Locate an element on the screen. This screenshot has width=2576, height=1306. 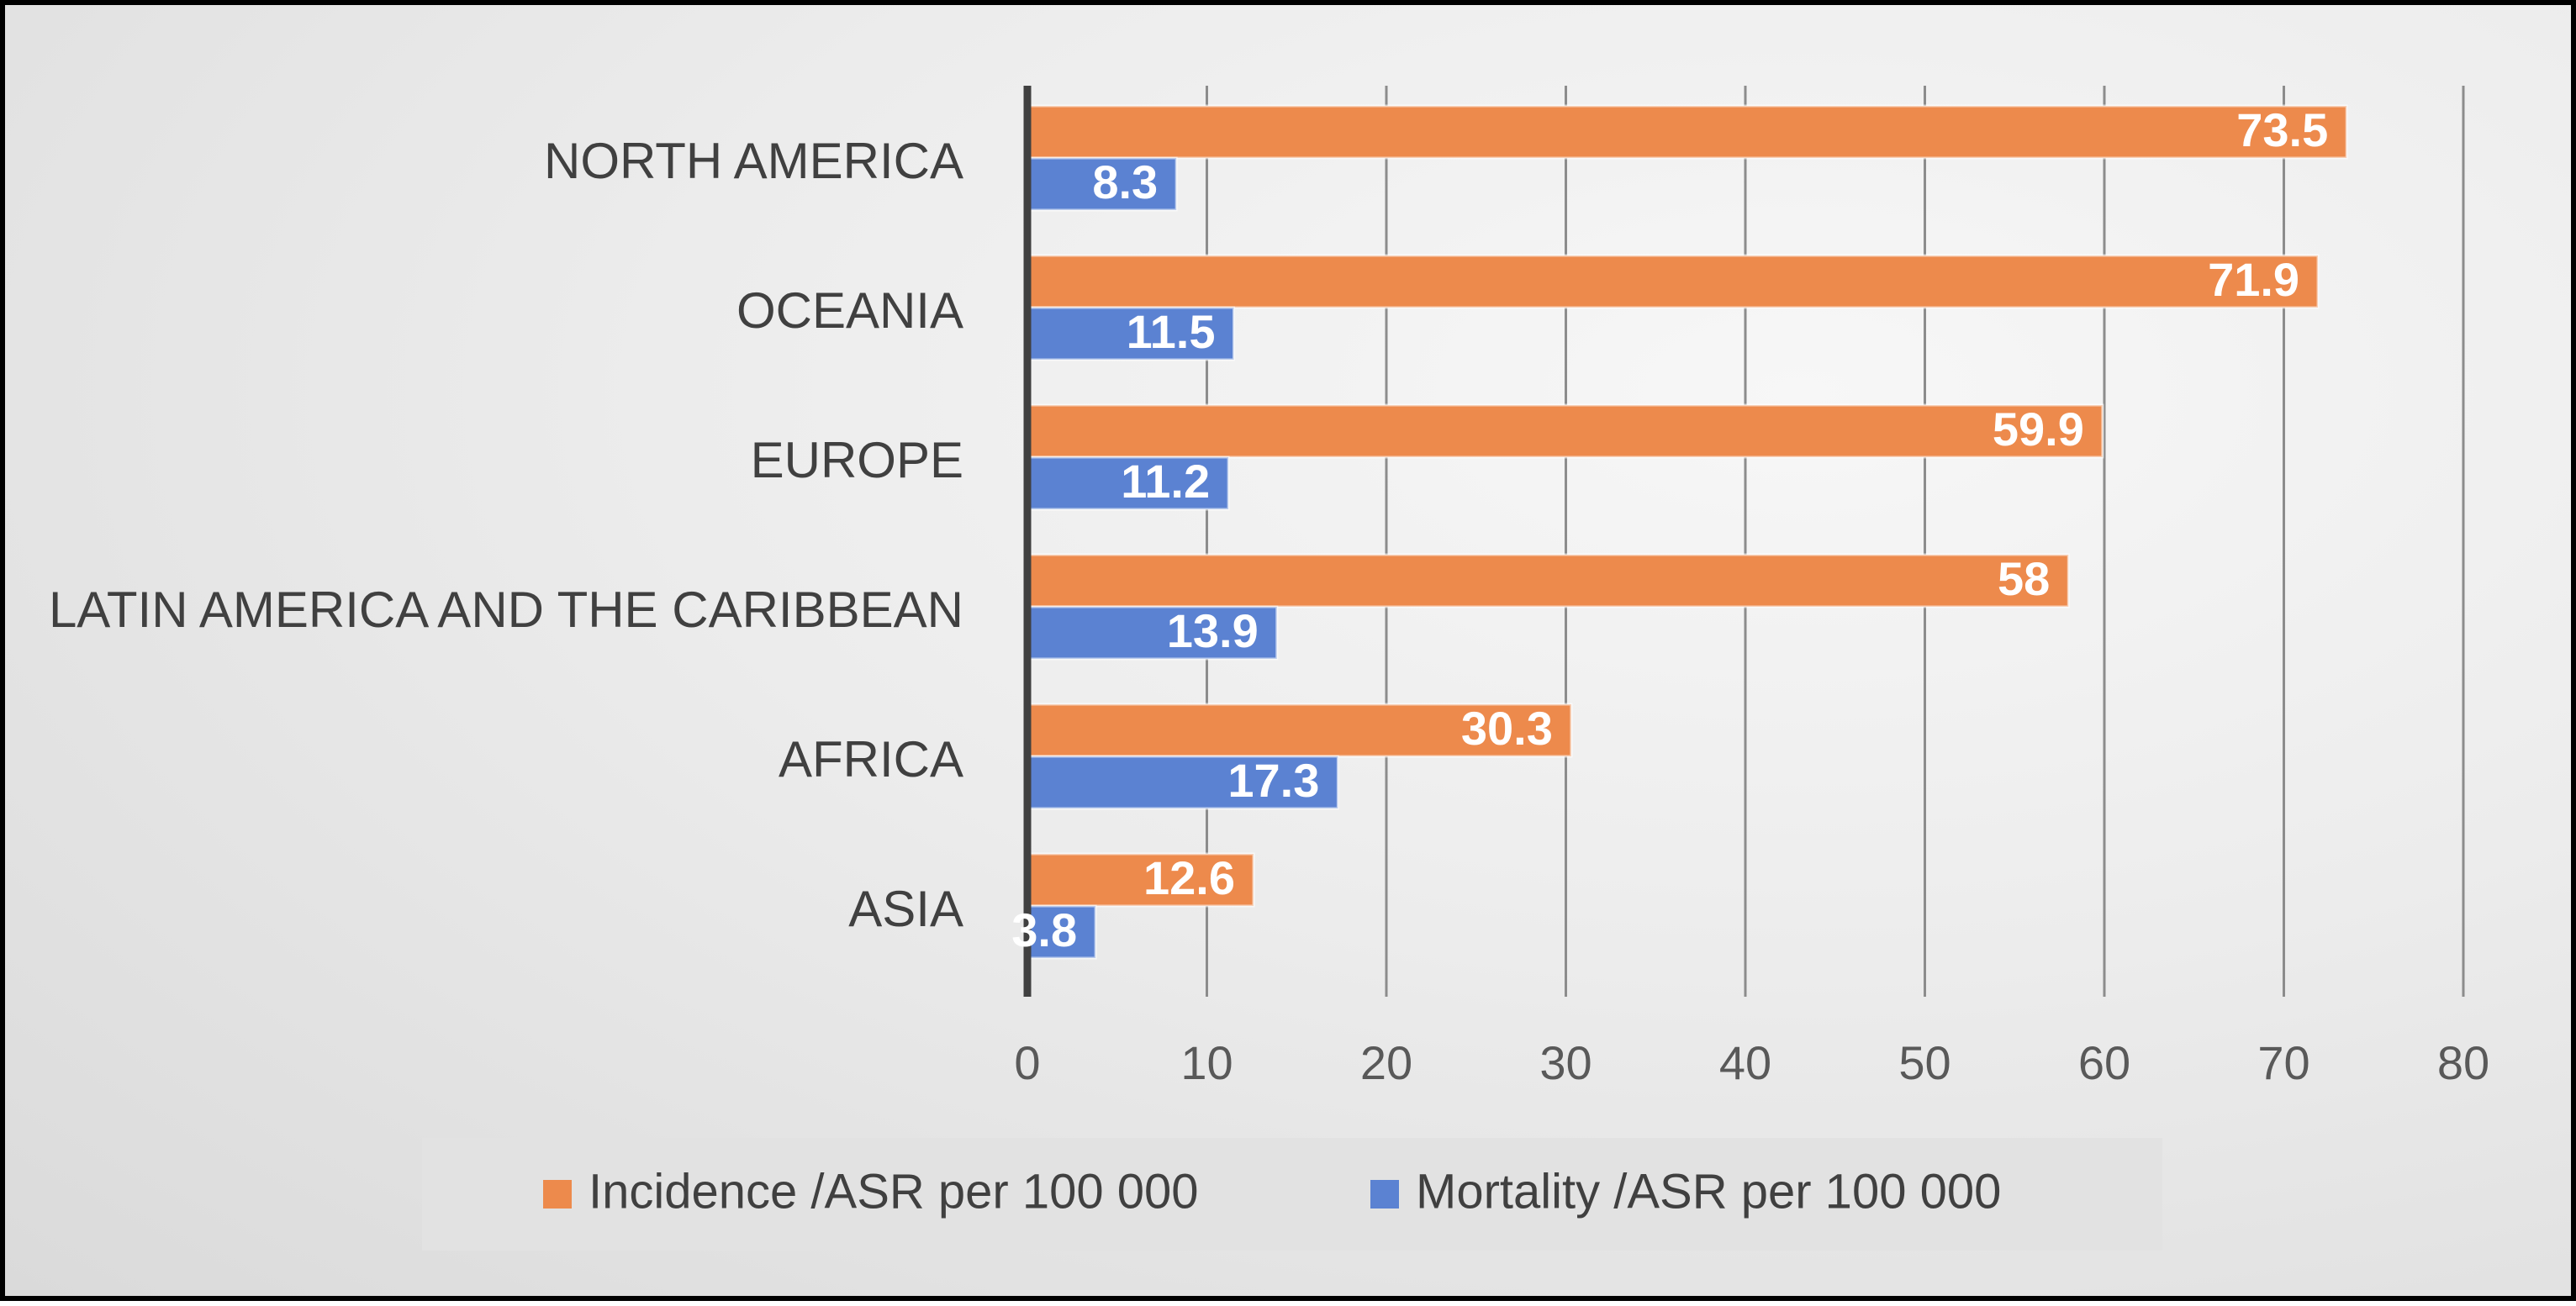
category-label-africa: AFRICA is located at coordinates (871, 759).